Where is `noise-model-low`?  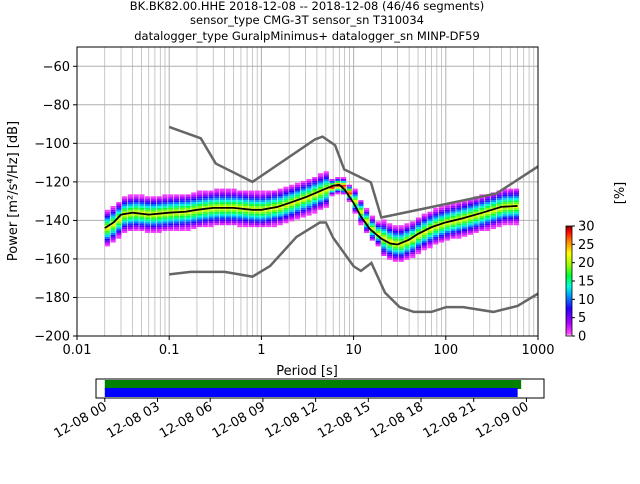
noise-model-low is located at coordinates (353, 267).